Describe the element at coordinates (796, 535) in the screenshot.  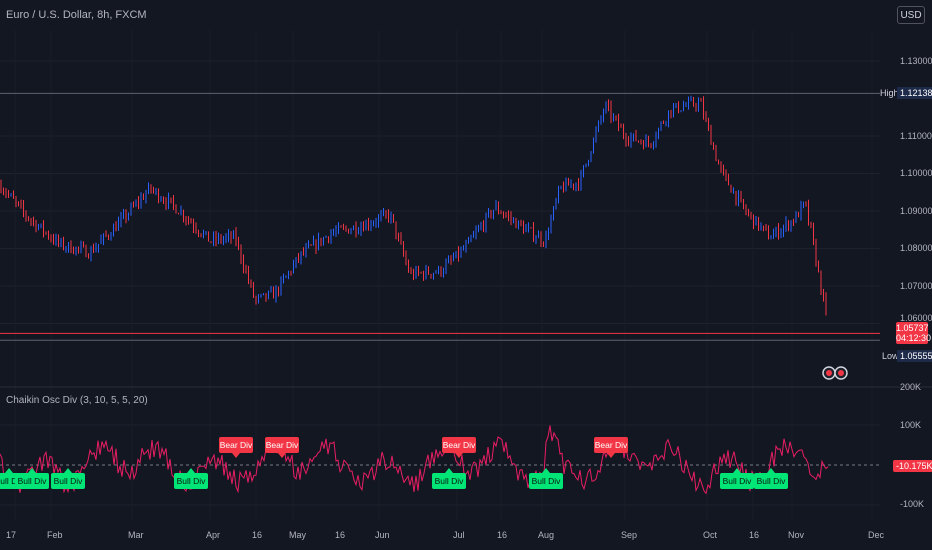
I see `time-label: Nov` at that location.